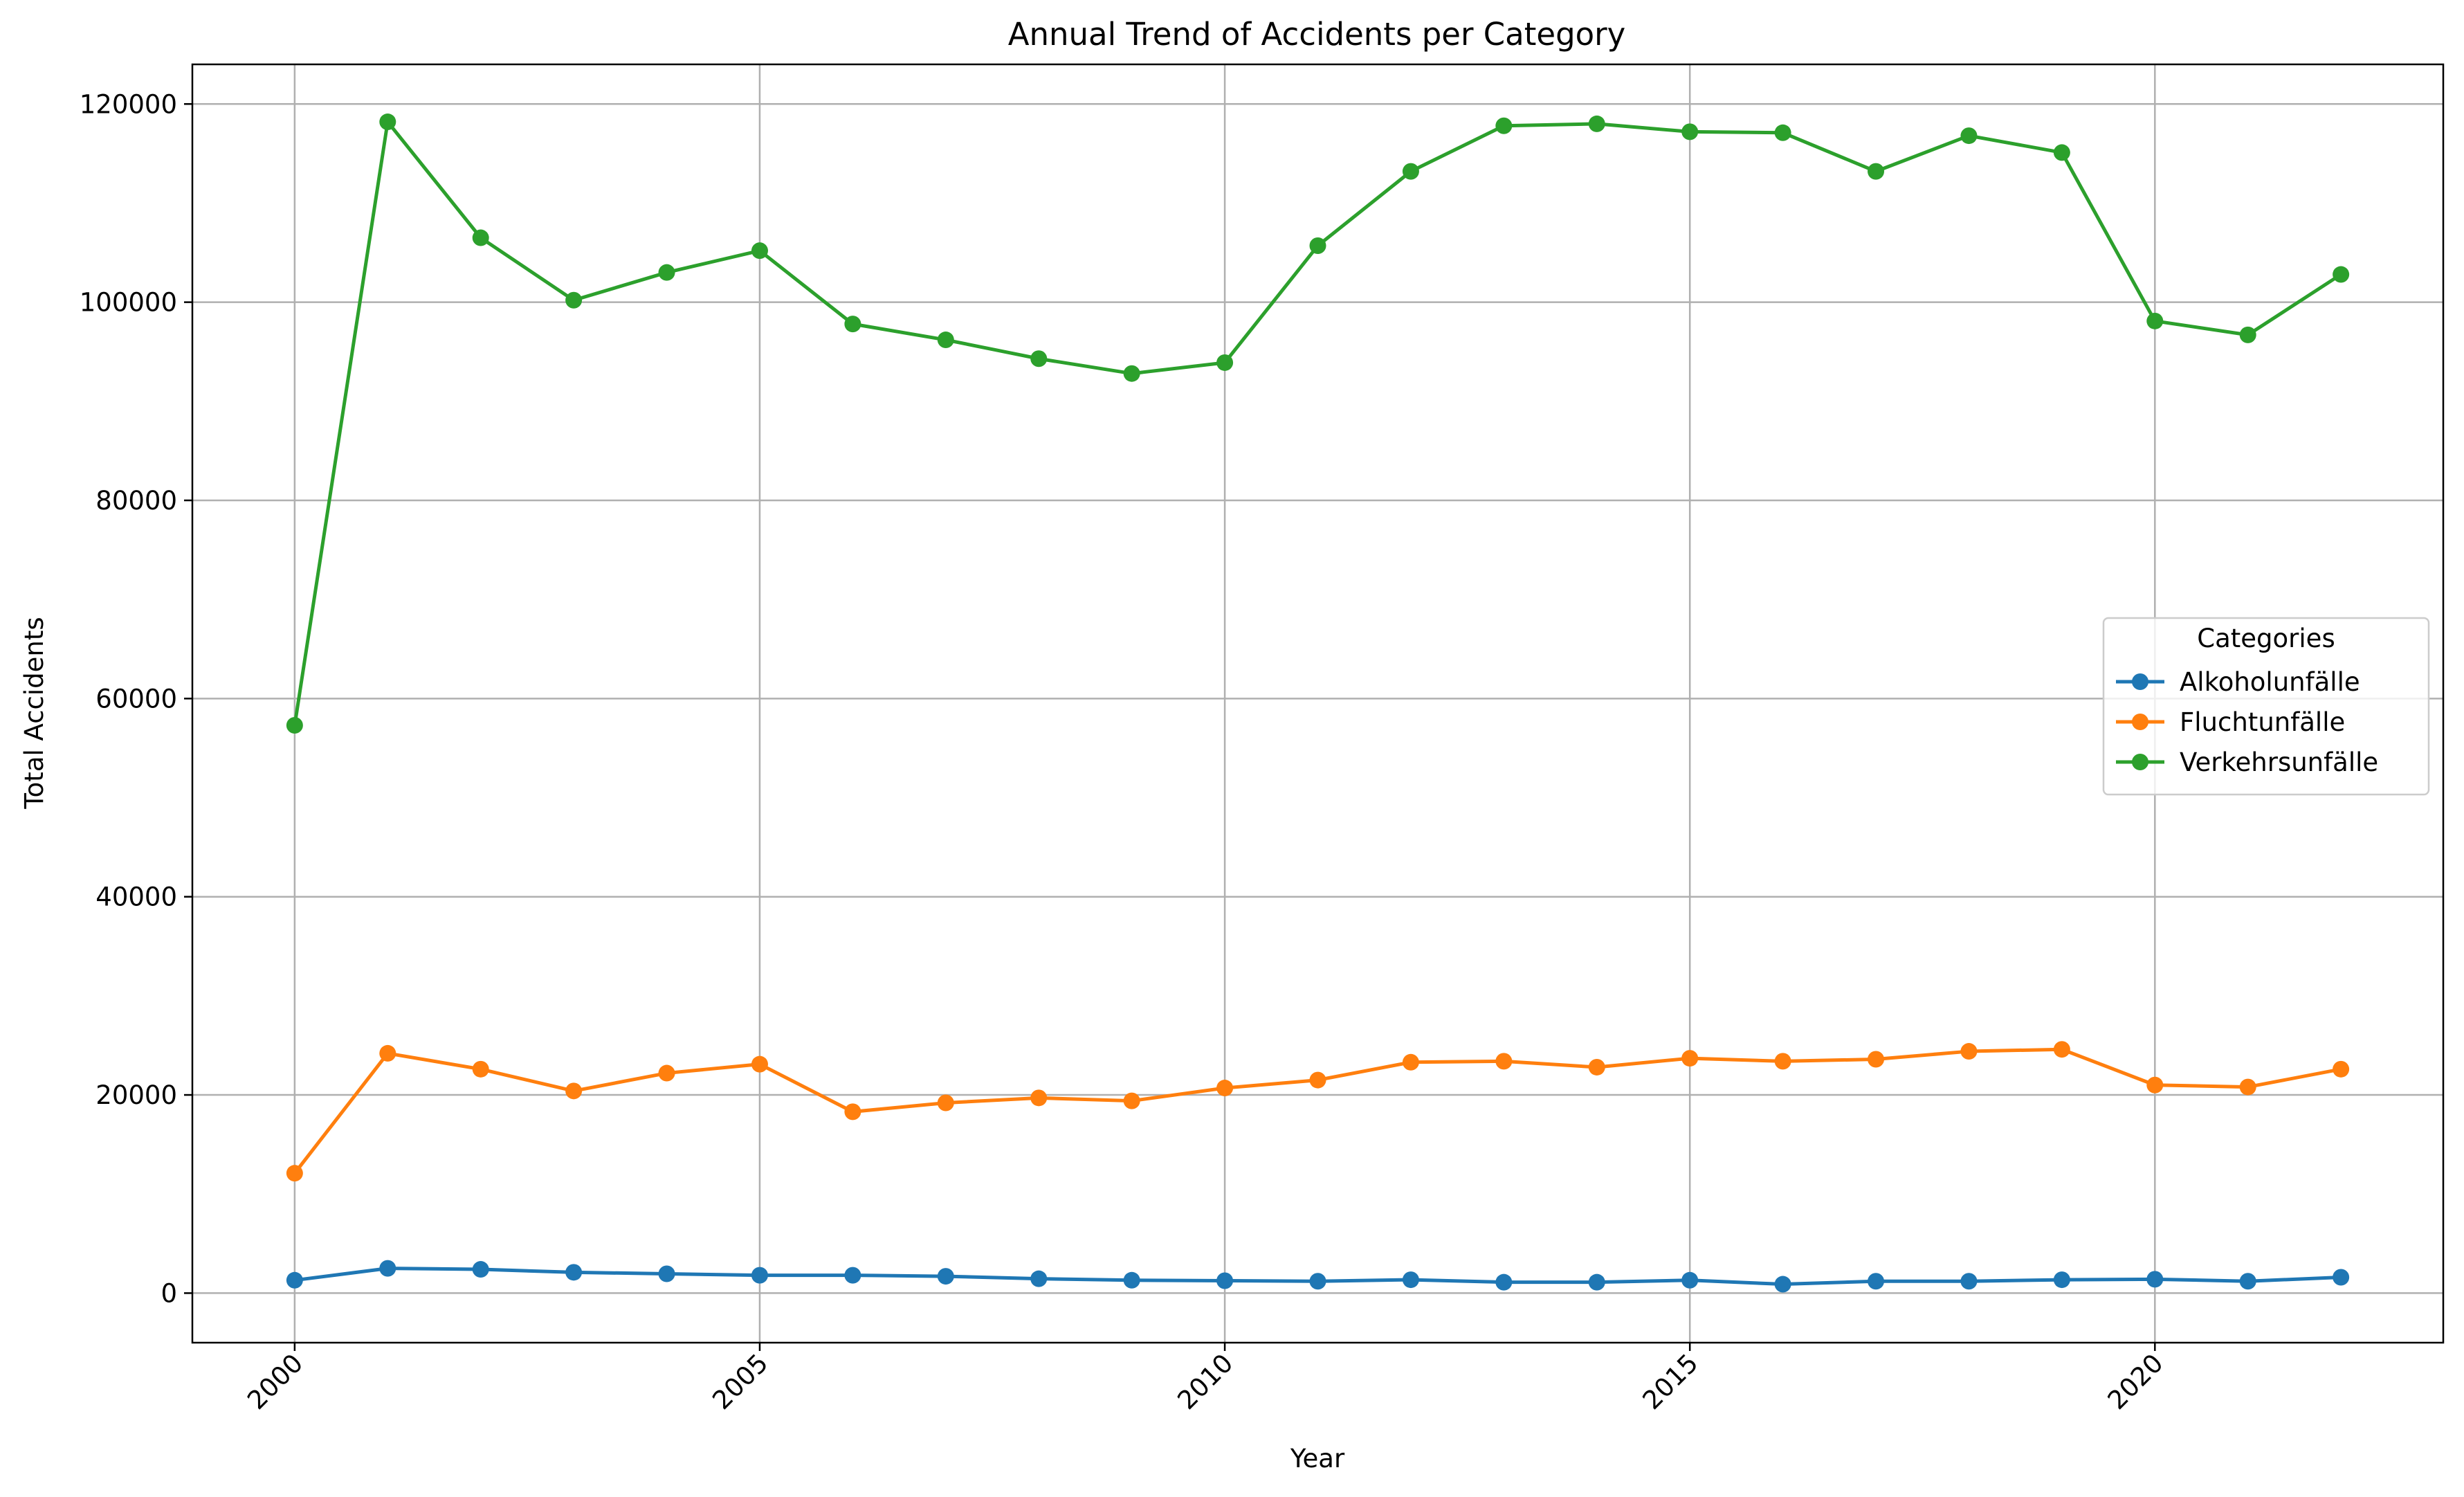  What do you see at coordinates (1317, 1110) in the screenshot?
I see `series-line` at bounding box center [1317, 1110].